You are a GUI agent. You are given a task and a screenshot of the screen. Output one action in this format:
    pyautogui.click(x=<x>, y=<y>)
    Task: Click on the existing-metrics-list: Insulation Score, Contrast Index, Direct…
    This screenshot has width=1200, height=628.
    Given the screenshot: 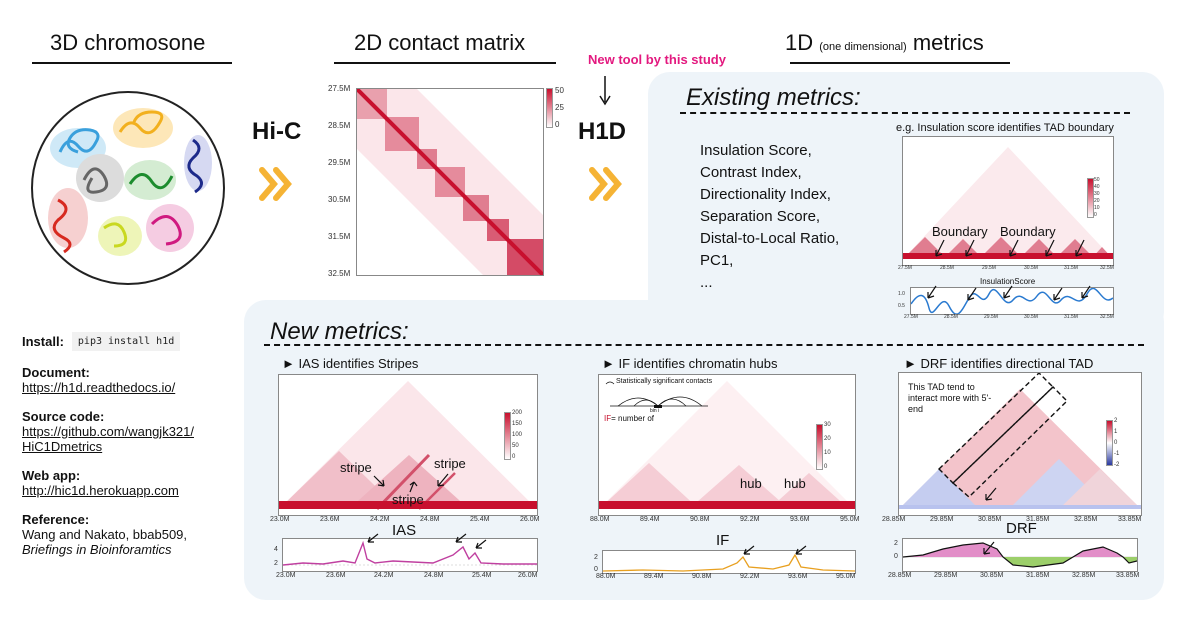 What is the action you would take?
    pyautogui.click(x=769, y=217)
    